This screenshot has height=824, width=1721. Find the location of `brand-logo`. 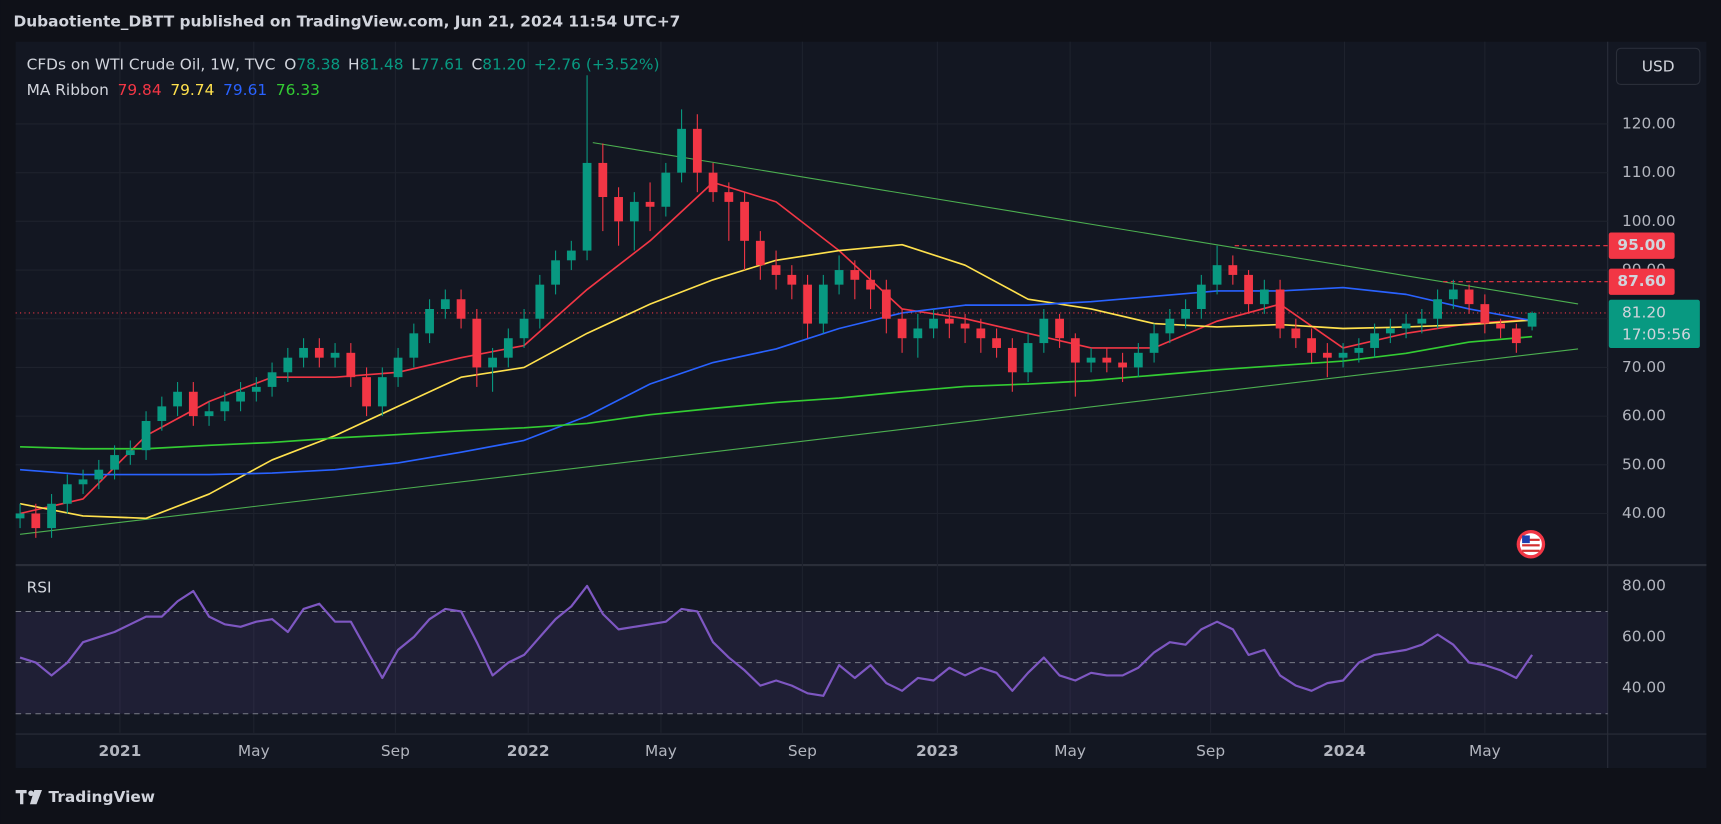

brand-logo is located at coordinates (28, 797).